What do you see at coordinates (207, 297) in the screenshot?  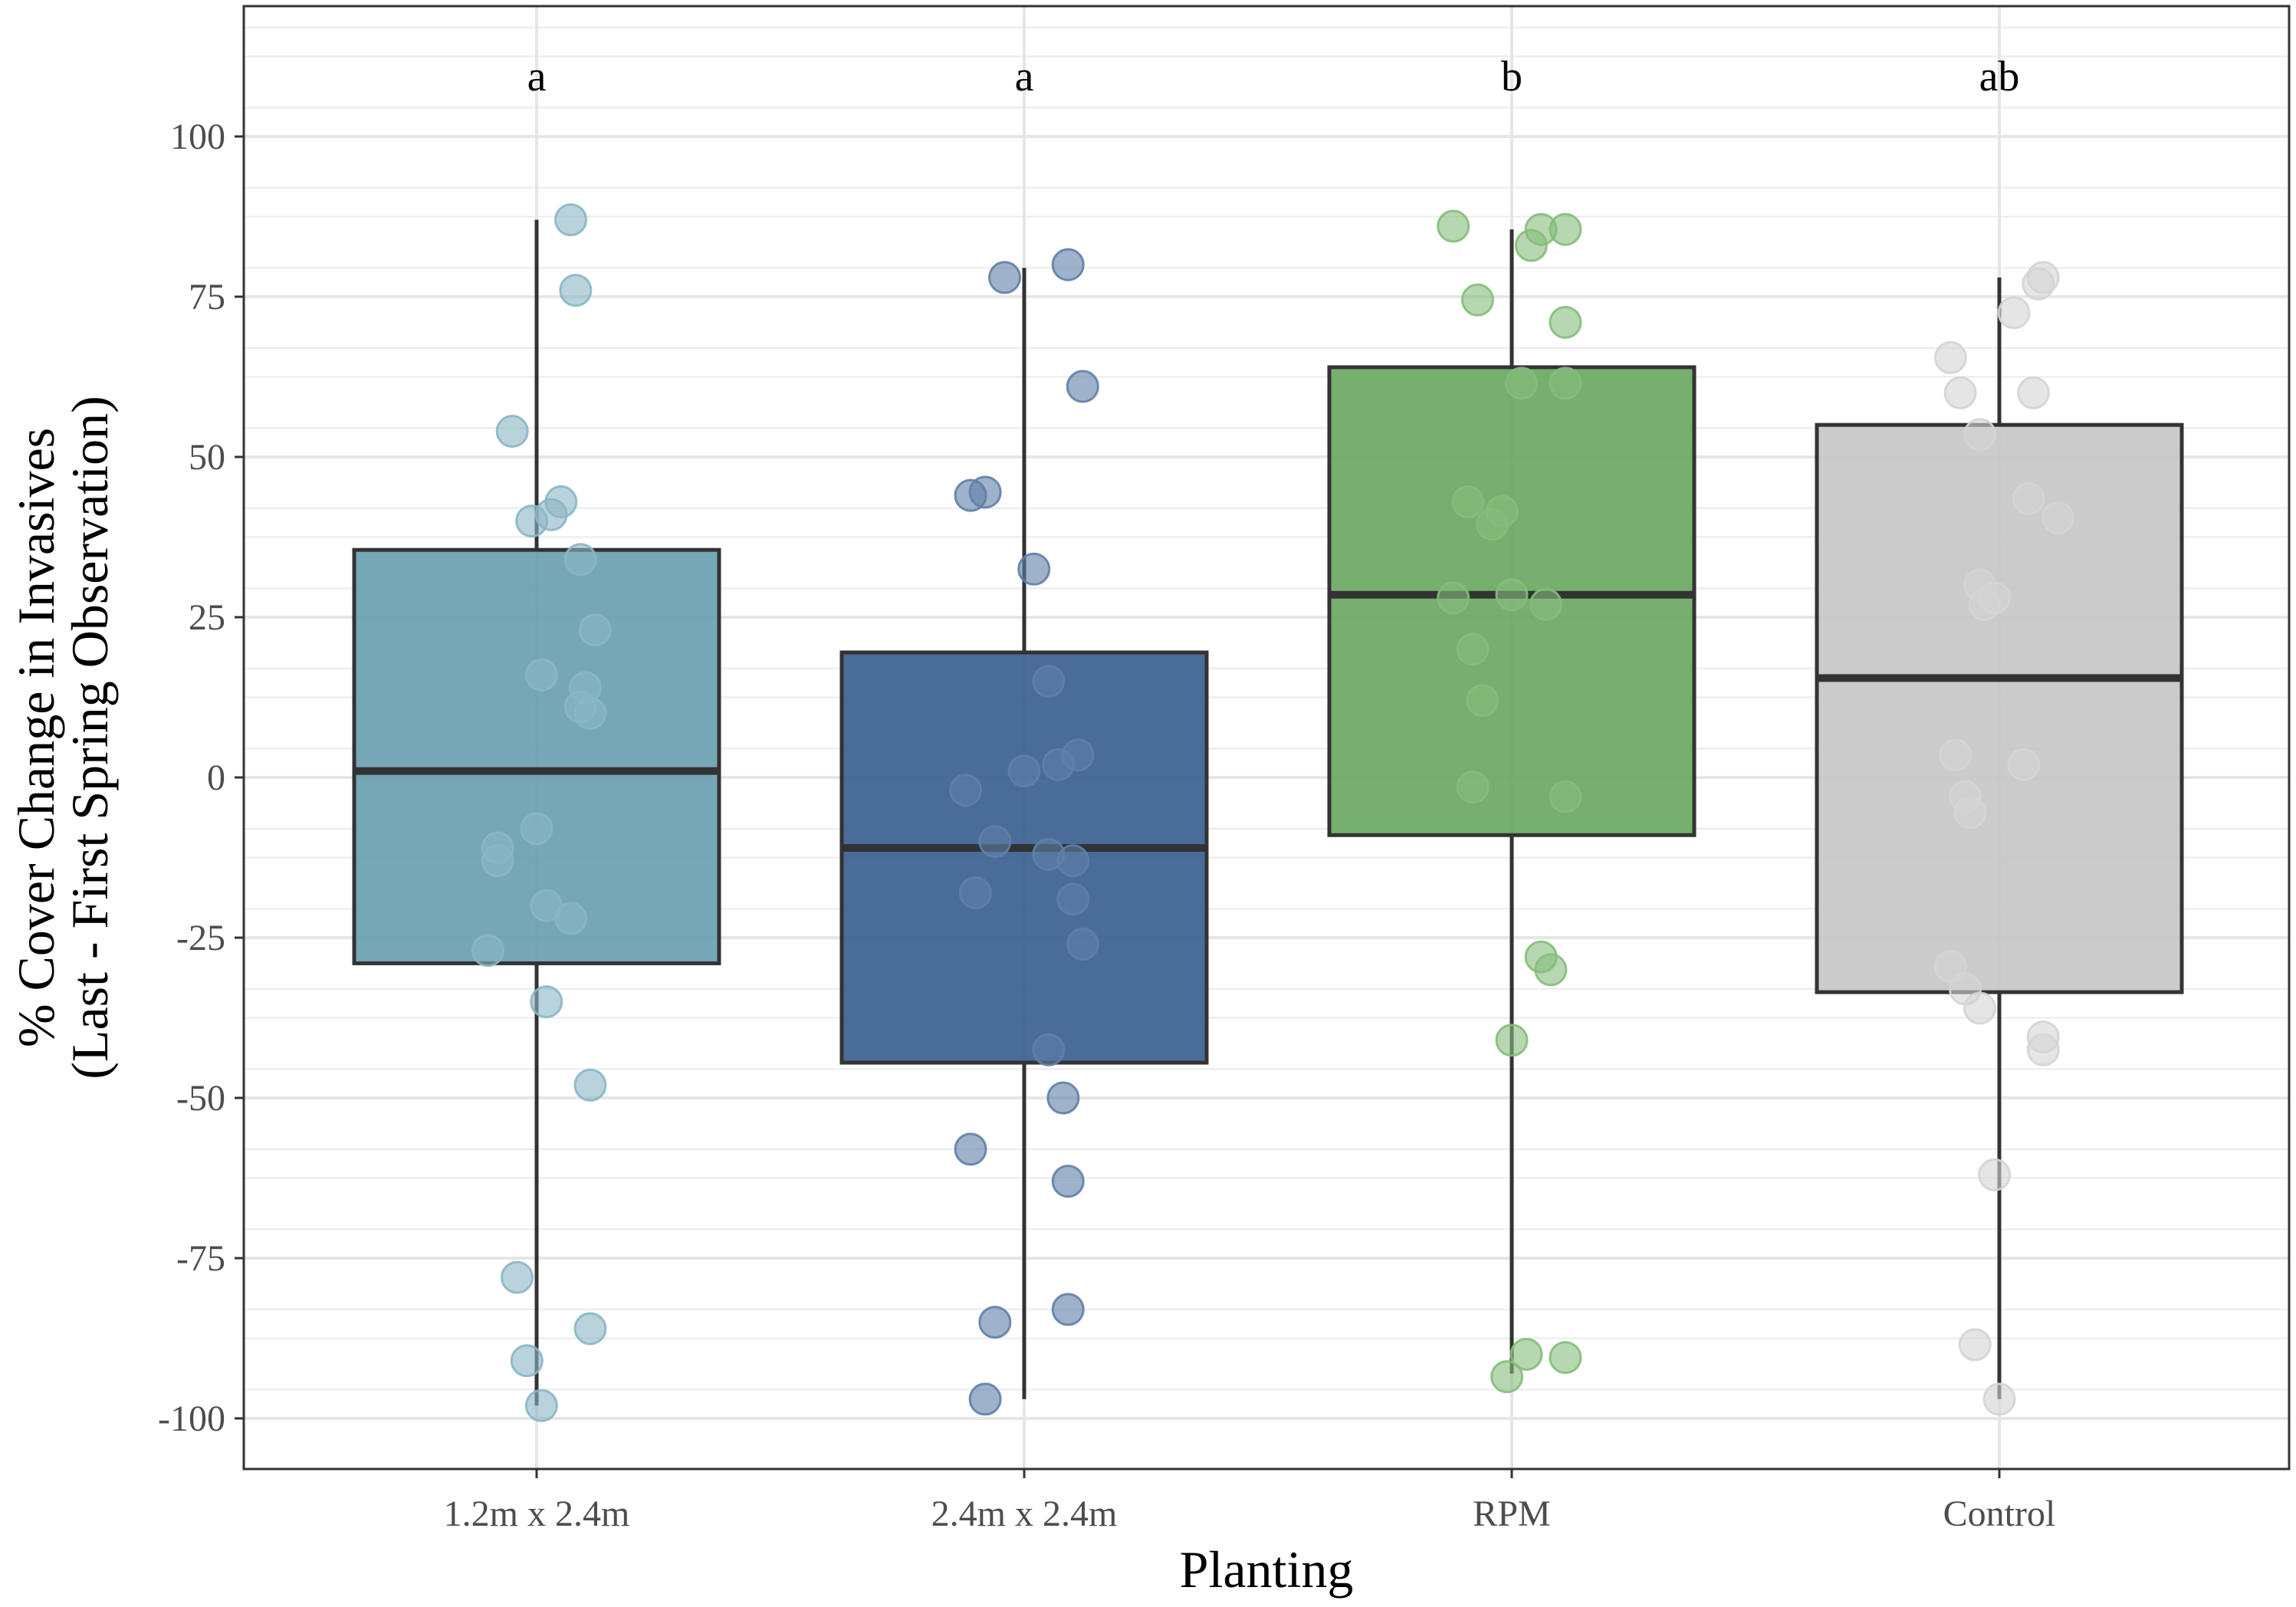 I see `y-tick-label: 75` at bounding box center [207, 297].